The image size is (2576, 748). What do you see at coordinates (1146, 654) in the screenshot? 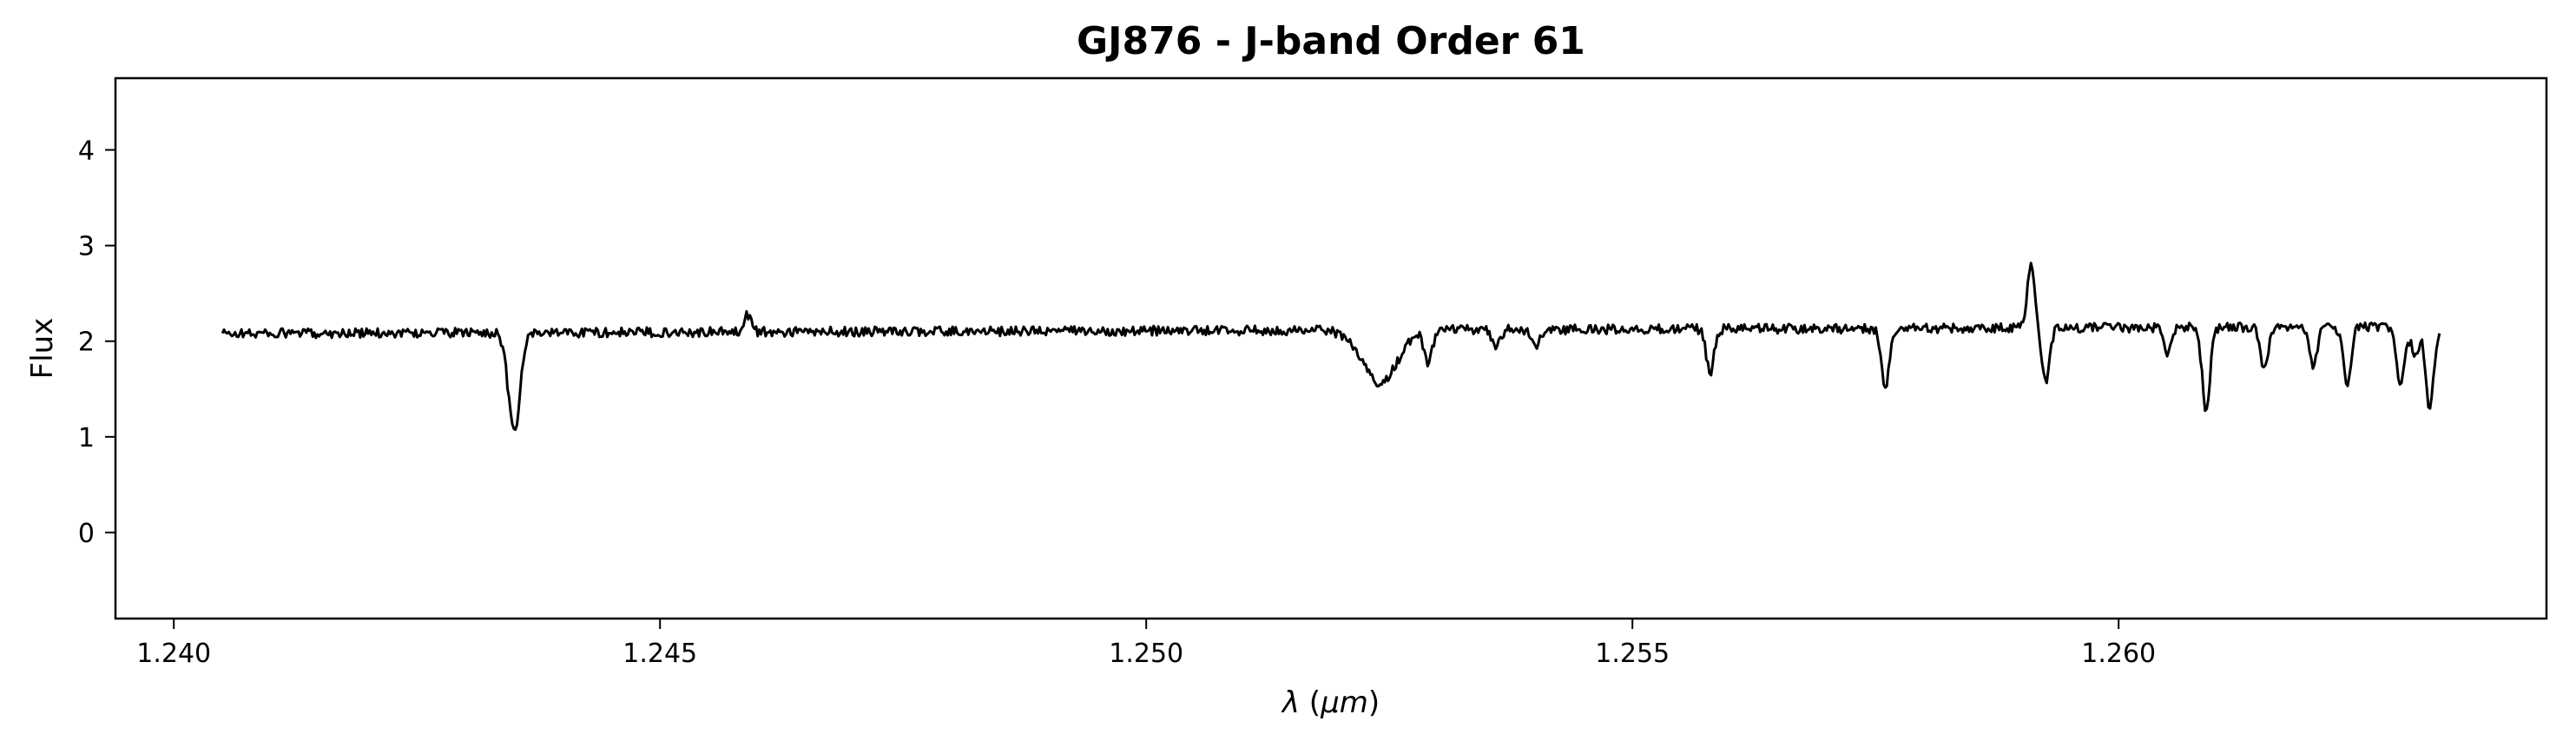
I see `x-tick-label: 1.250` at bounding box center [1146, 654].